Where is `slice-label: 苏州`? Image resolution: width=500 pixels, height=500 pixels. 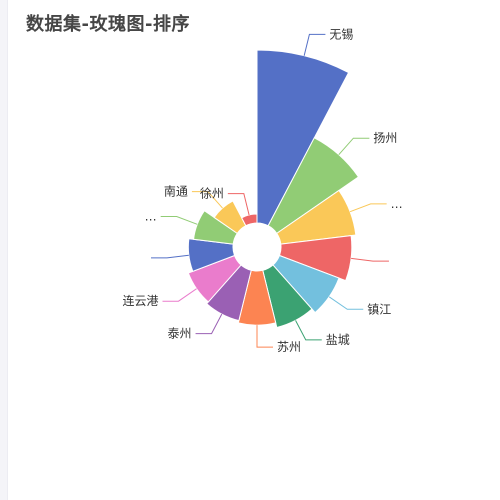
slice-label: 苏州 is located at coordinates (289, 347).